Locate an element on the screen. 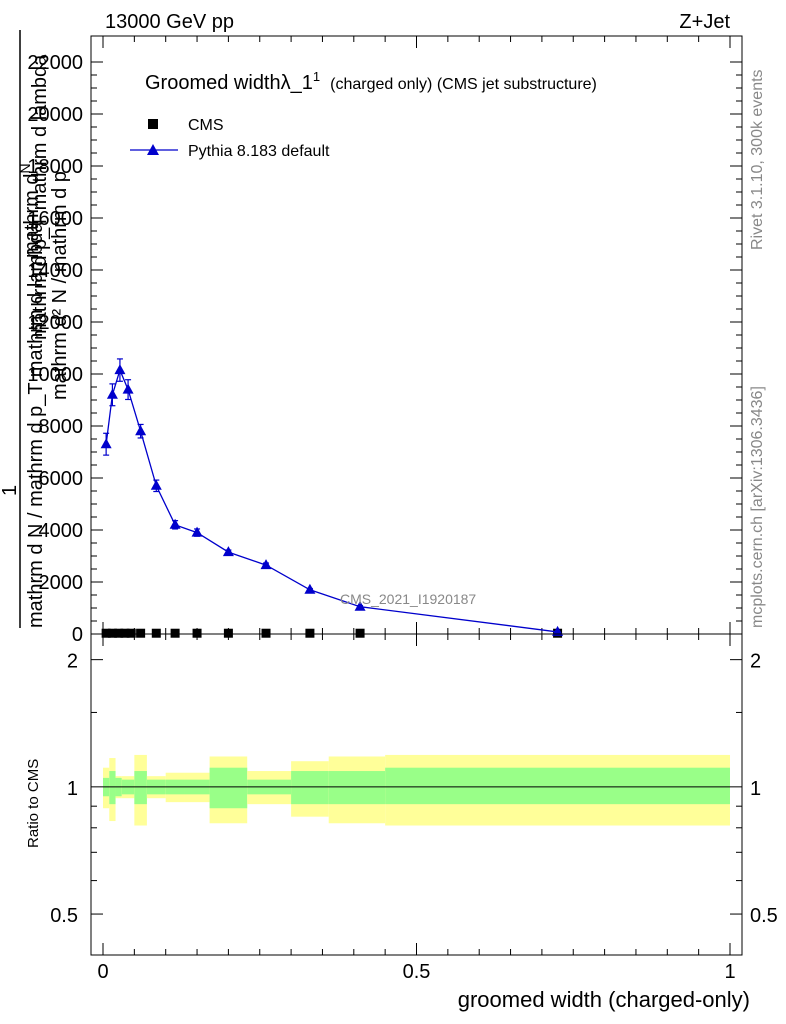 The width and height of the screenshot is (786, 1024). main-y-tick-label: 0 is located at coordinates (77, 635).